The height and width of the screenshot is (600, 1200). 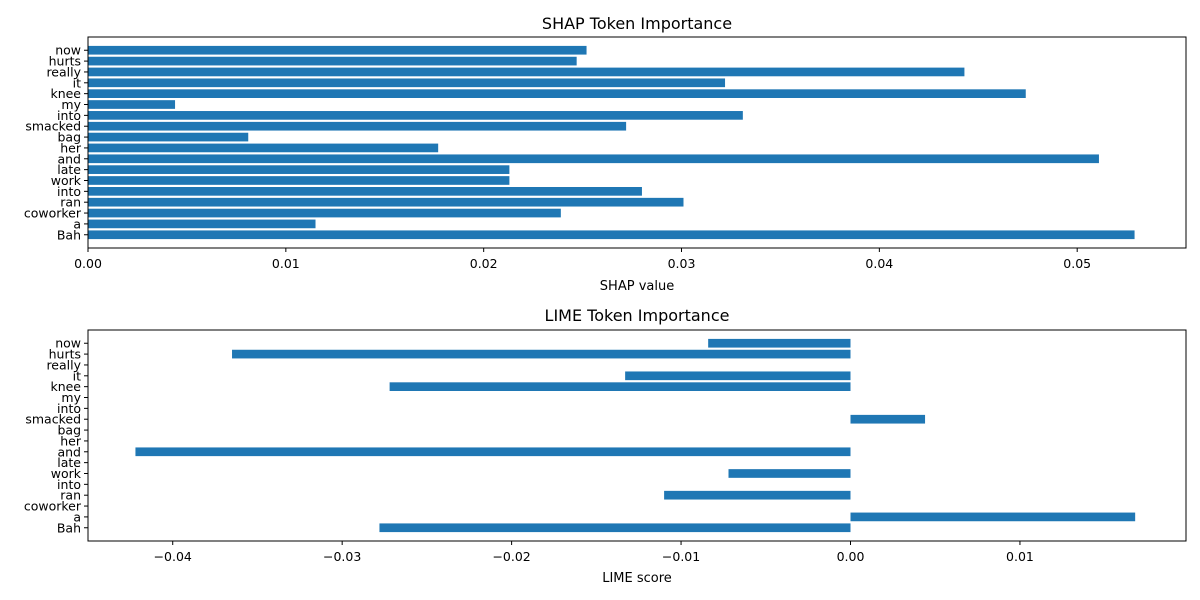 I want to click on lime-ytick-label-7: and, so click(x=69, y=451).